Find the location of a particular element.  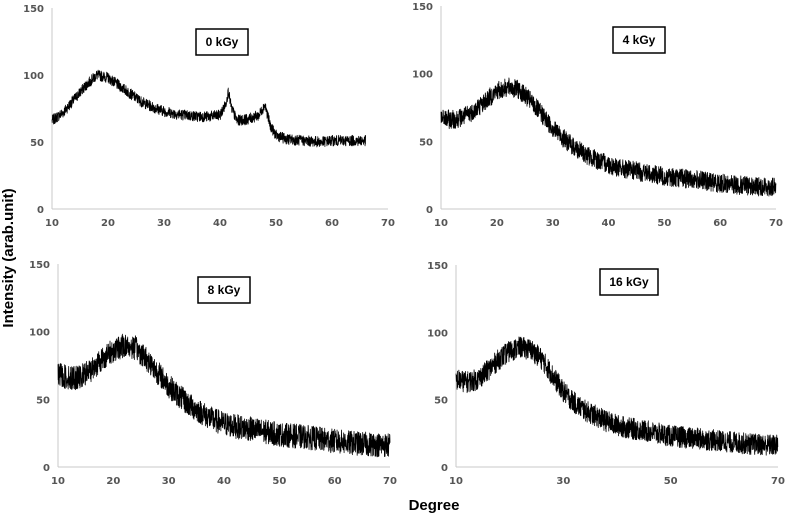

panel-label: 8 kGy is located at coordinates (224, 290).